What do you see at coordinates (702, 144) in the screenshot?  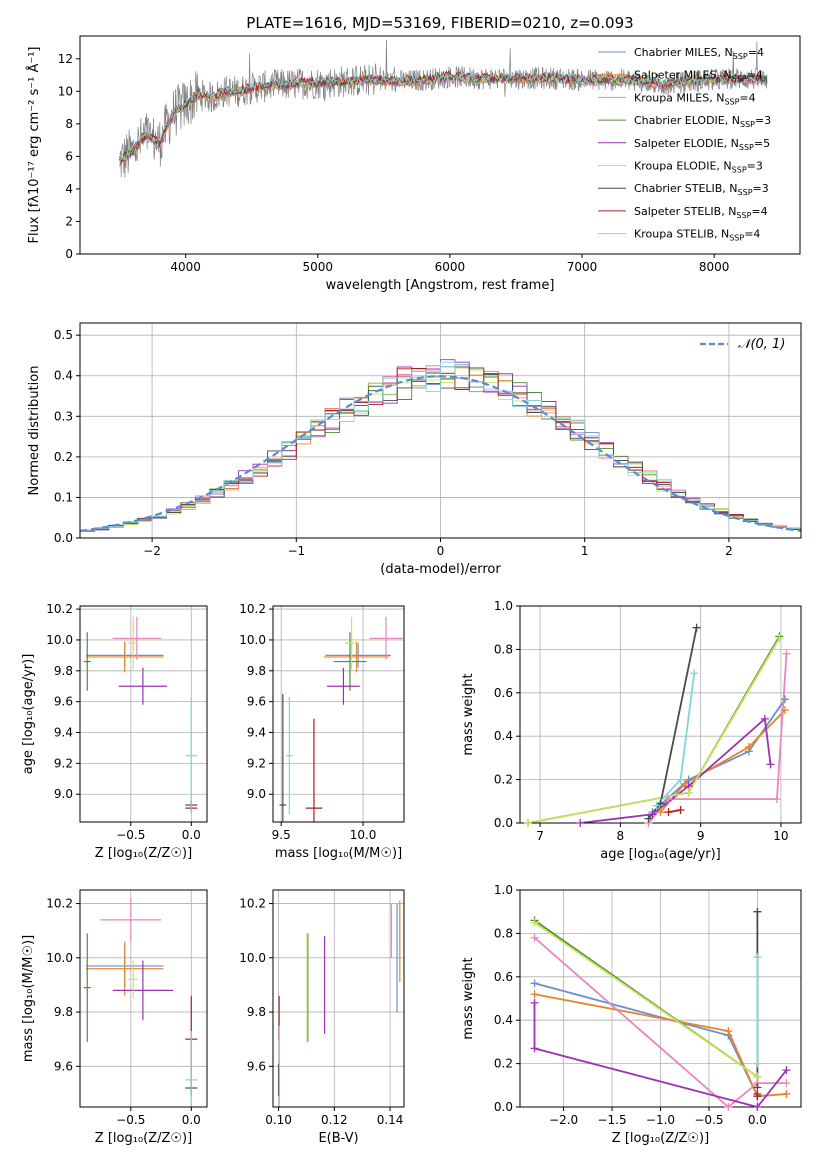 I see `legend-entry: Salpeter ELODIE, NSSP=5` at bounding box center [702, 144].